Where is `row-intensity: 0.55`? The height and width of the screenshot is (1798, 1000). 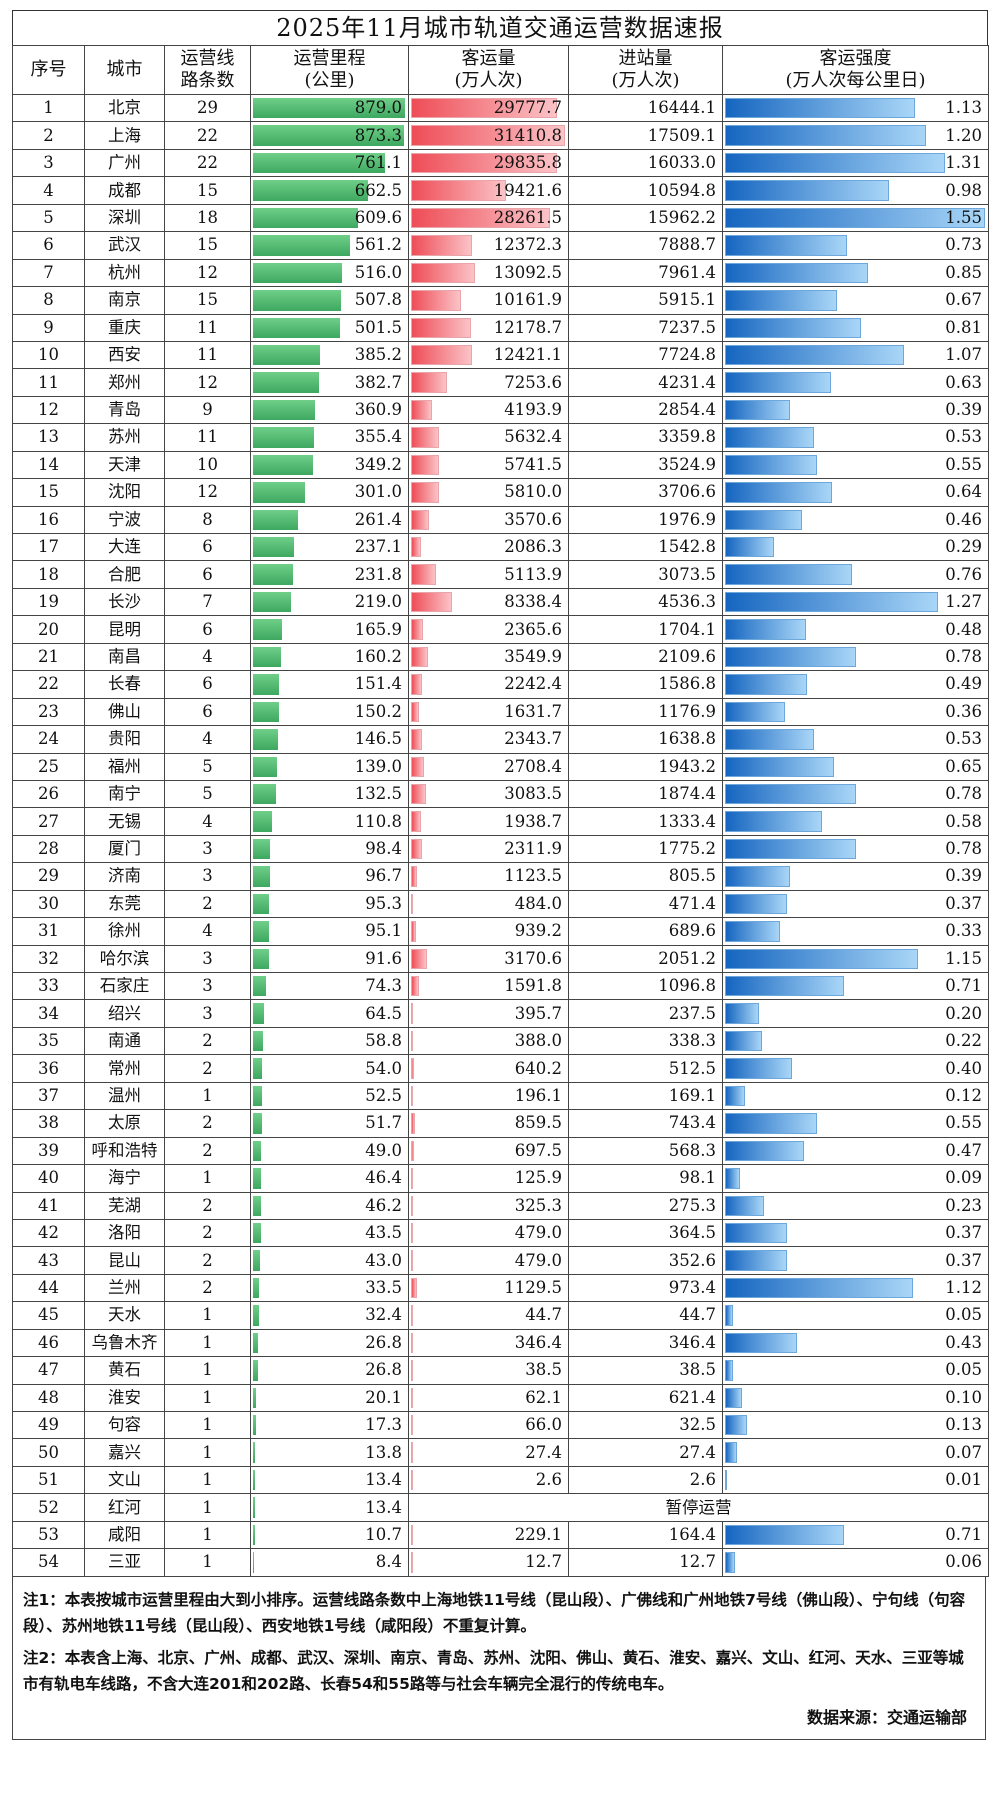
row-intensity: 0.55 is located at coordinates (855, 1123).